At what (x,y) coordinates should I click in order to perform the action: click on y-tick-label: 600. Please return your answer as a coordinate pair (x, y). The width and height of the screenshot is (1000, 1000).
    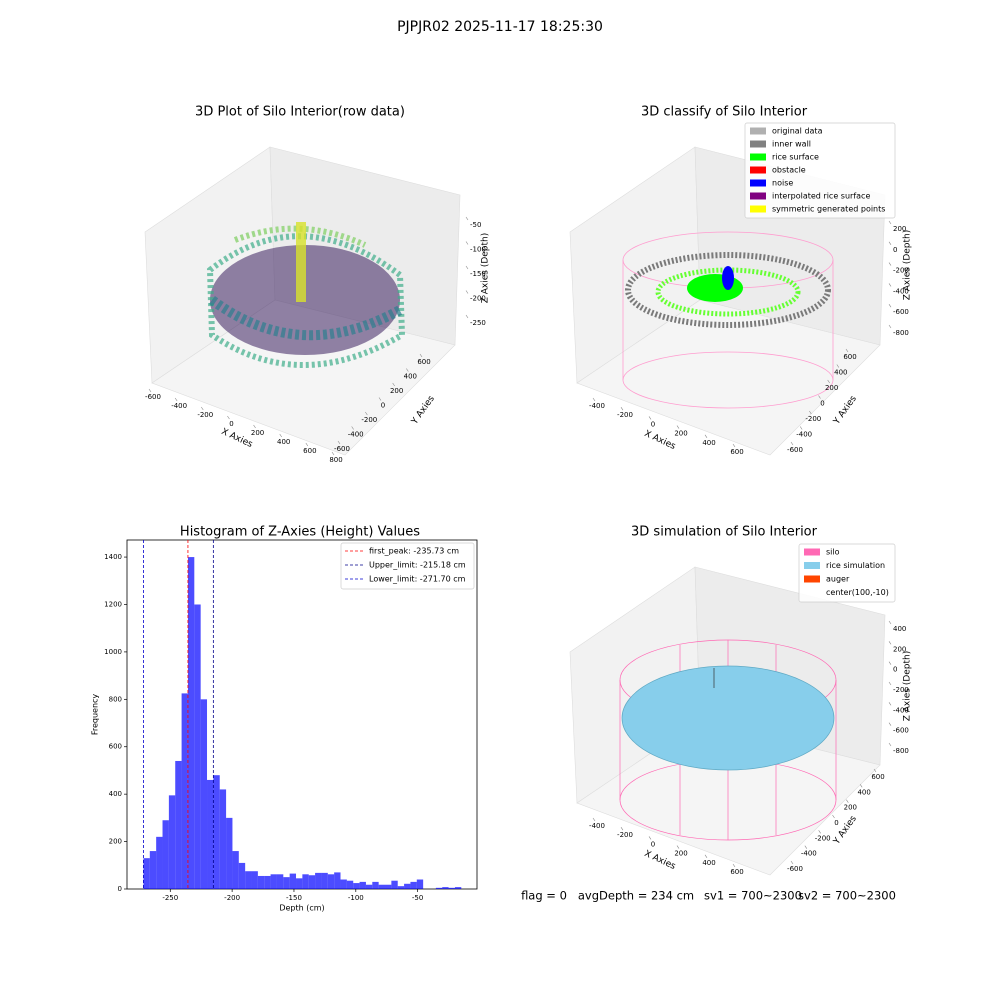
    Looking at the image, I should click on (115, 747).